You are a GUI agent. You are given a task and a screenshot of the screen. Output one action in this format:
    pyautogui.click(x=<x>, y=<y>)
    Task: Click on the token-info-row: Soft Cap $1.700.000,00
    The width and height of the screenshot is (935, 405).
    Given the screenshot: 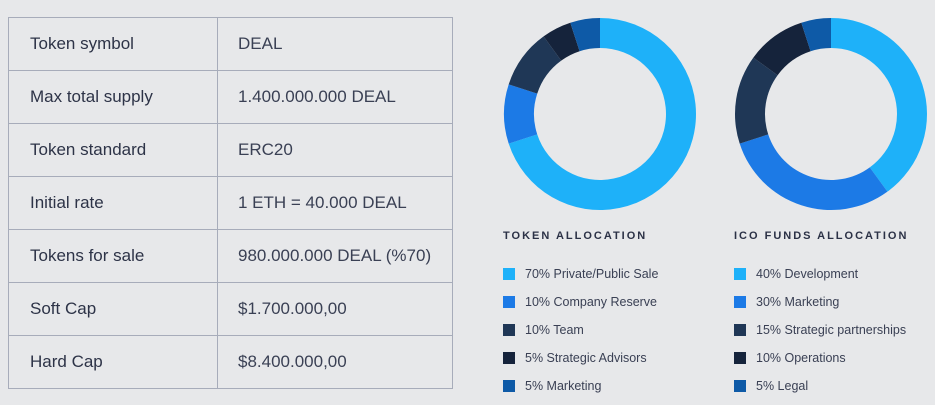 What is the action you would take?
    pyautogui.click(x=230, y=309)
    